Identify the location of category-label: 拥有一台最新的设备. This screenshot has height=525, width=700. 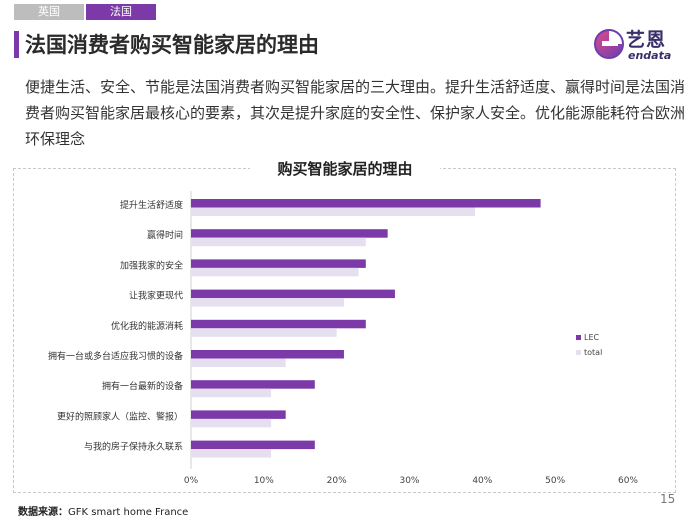
(142, 386).